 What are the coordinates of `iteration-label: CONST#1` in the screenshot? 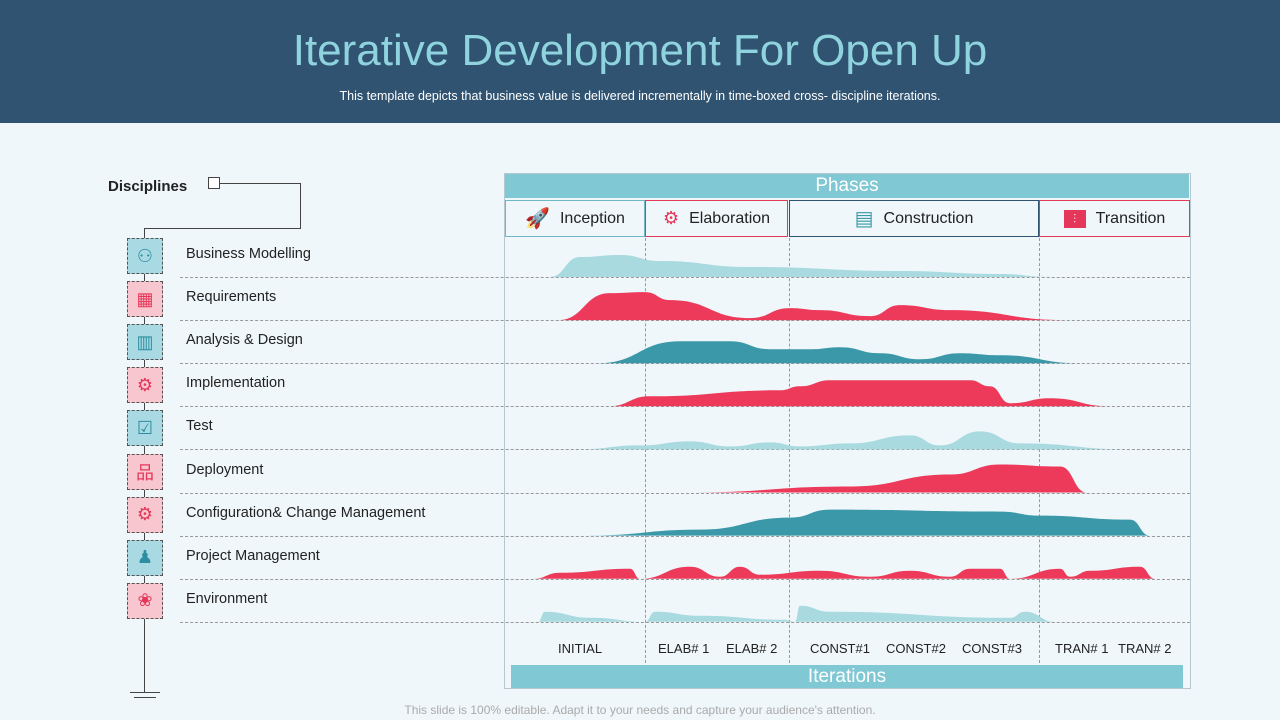 It's located at (840, 648).